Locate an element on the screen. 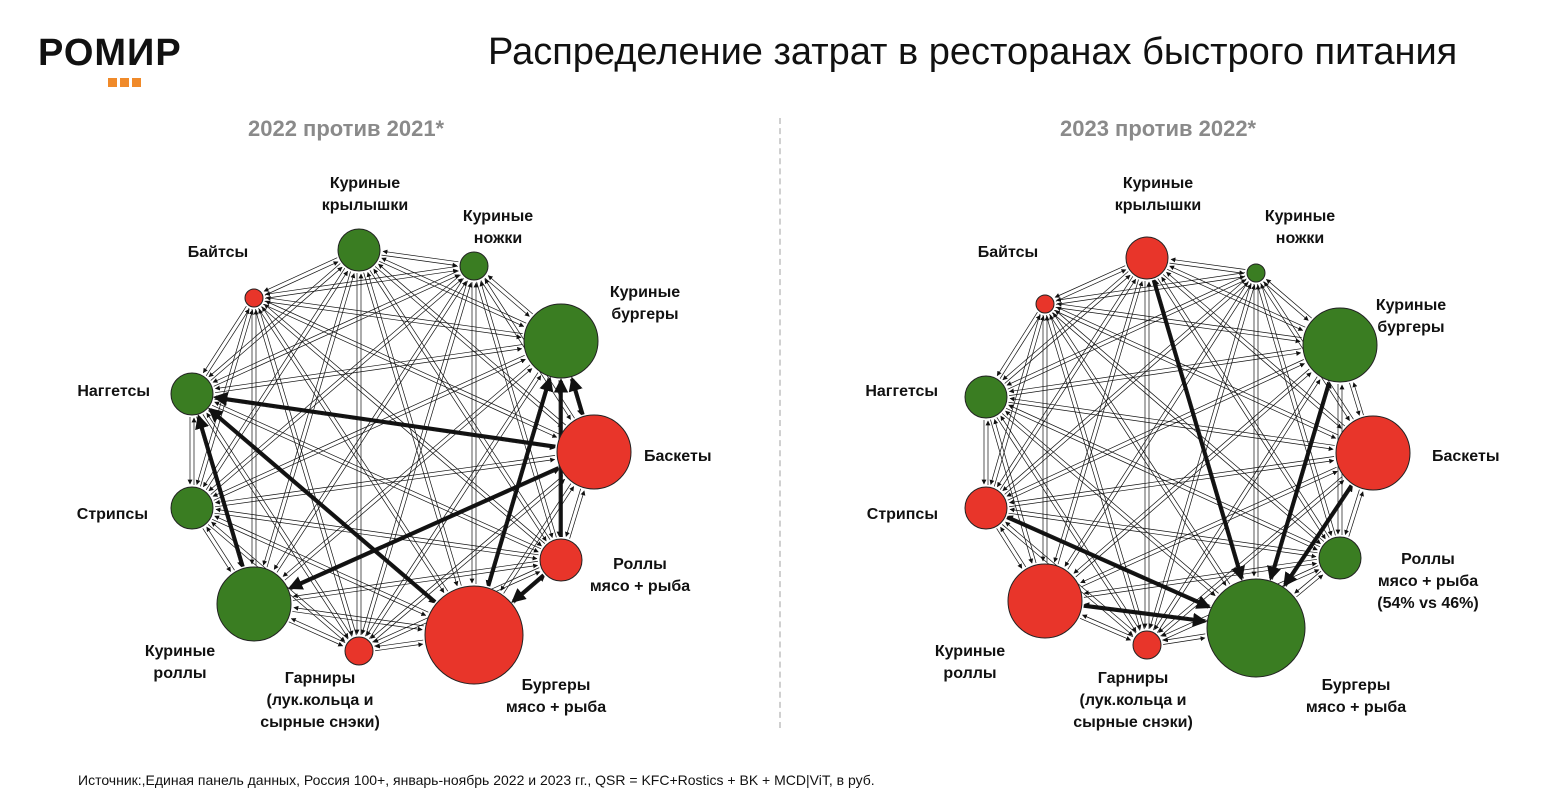  node-label-line: Баскеты is located at coordinates (1466, 456).